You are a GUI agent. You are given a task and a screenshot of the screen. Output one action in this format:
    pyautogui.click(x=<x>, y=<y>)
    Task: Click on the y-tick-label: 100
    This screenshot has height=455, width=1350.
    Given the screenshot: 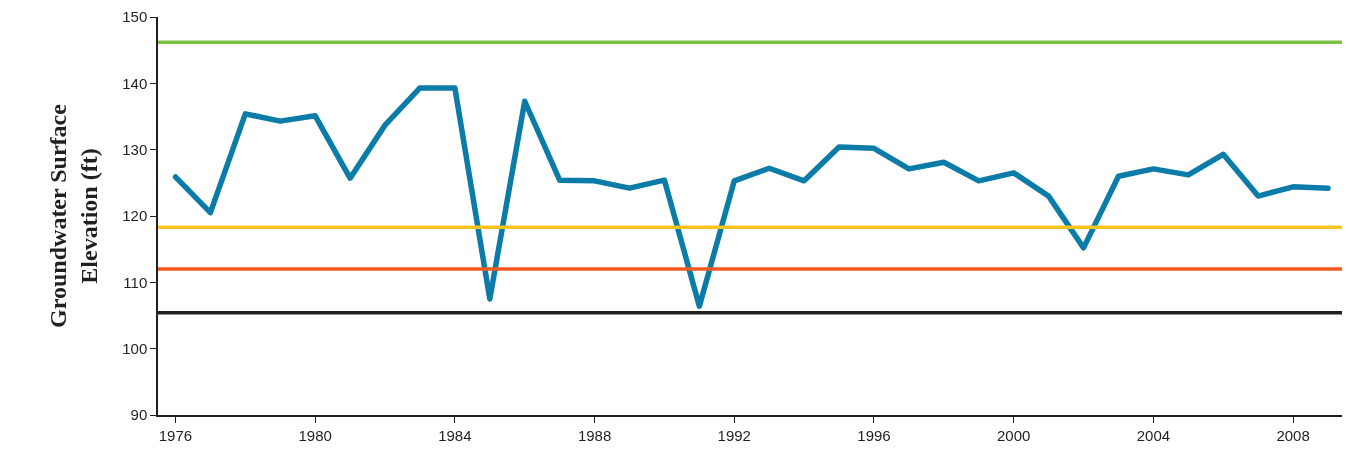 What is the action you would take?
    pyautogui.click(x=135, y=348)
    